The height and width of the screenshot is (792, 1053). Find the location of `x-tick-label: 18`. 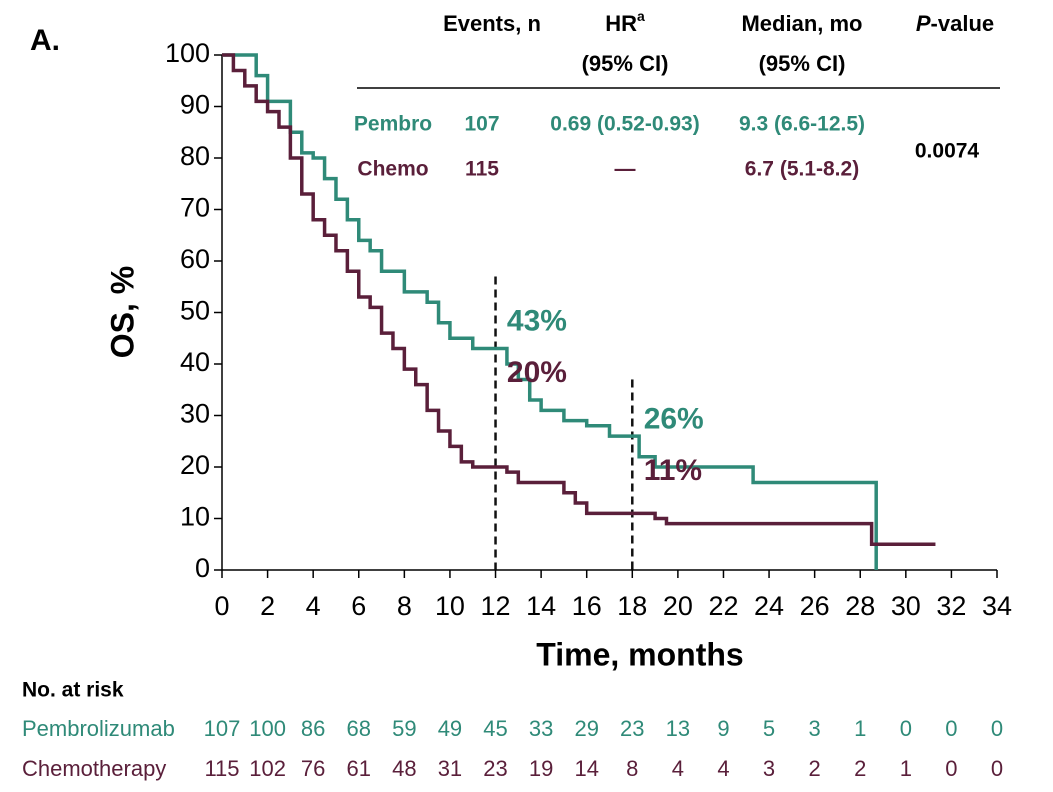

x-tick-label: 18 is located at coordinates (632, 606).